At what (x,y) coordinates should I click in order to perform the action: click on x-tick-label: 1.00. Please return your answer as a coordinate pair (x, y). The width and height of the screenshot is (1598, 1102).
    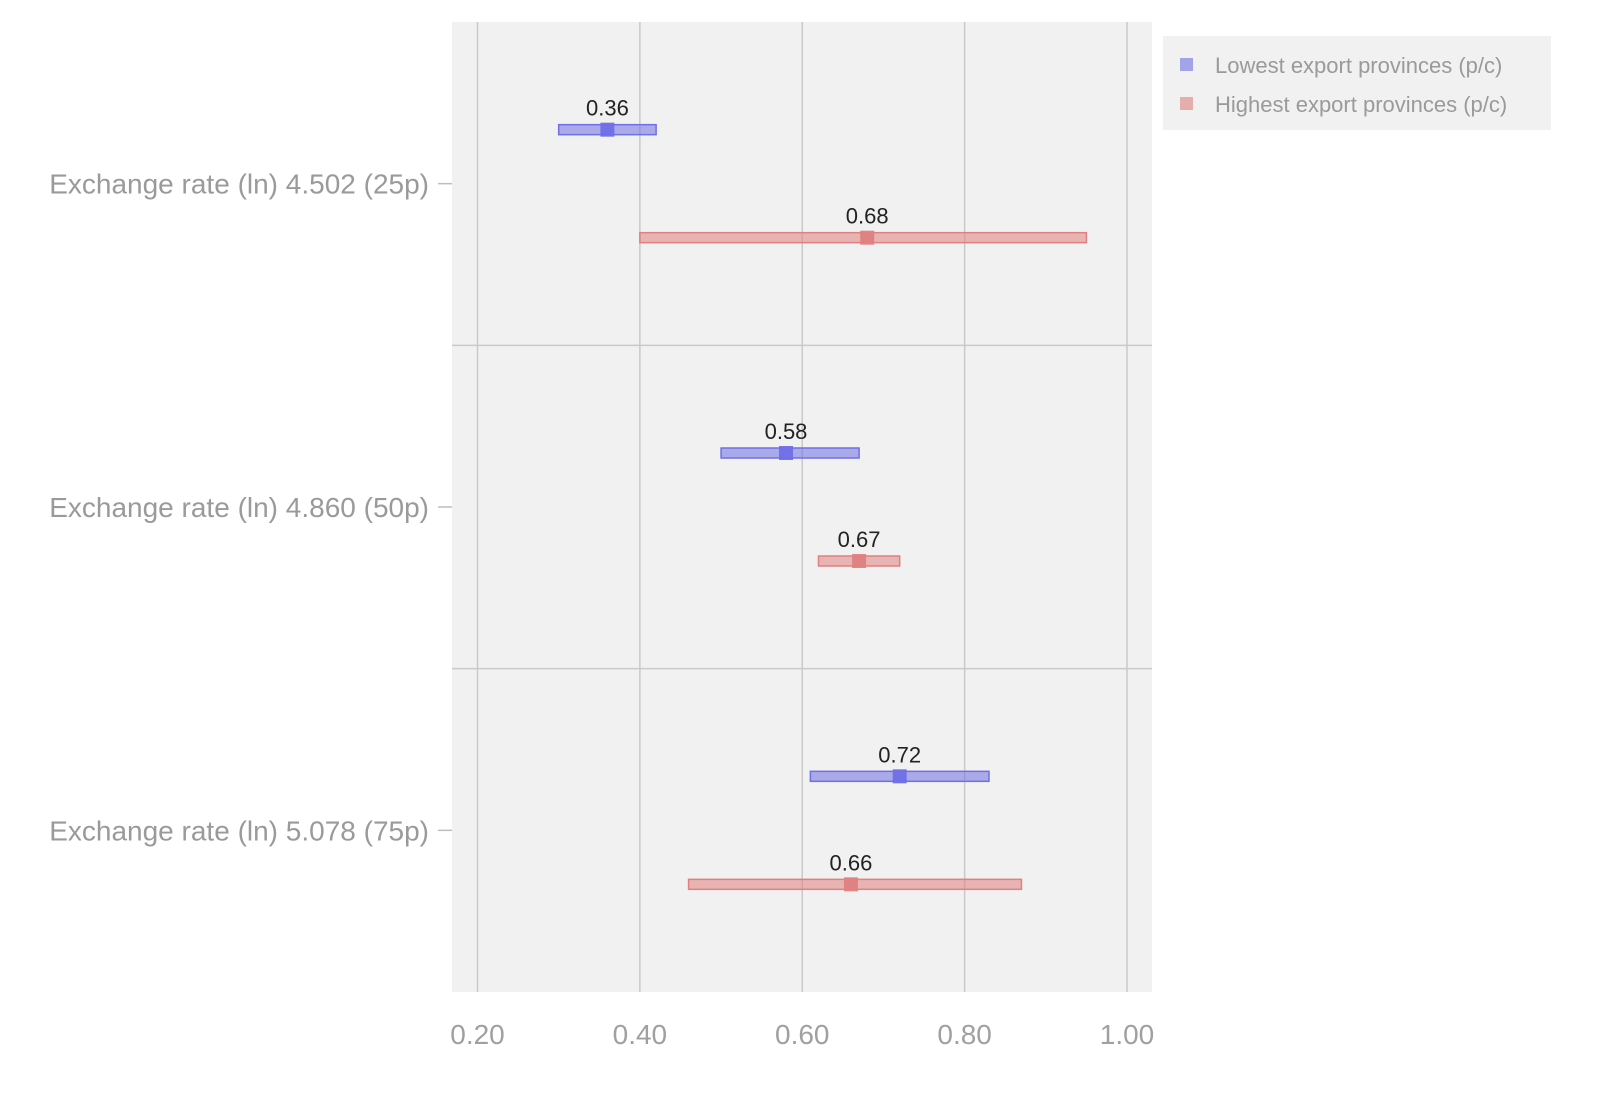
    Looking at the image, I should click on (1127, 1034).